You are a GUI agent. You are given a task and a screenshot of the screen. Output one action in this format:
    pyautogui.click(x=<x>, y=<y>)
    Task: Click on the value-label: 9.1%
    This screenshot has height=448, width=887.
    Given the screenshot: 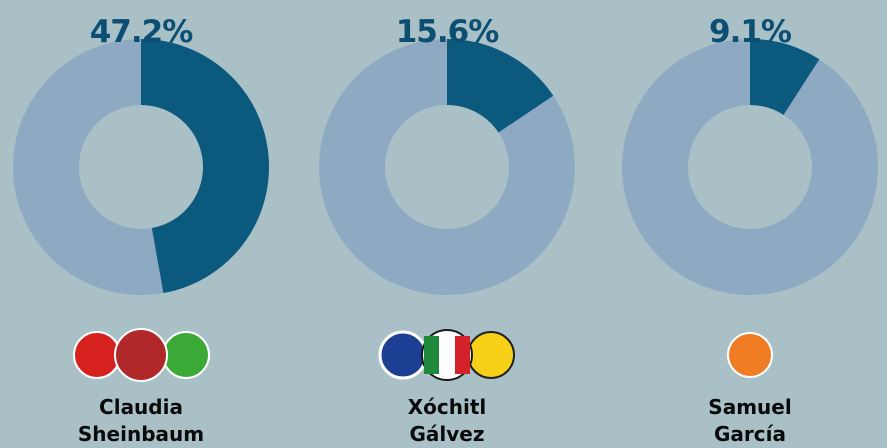 What is the action you would take?
    pyautogui.click(x=750, y=32)
    